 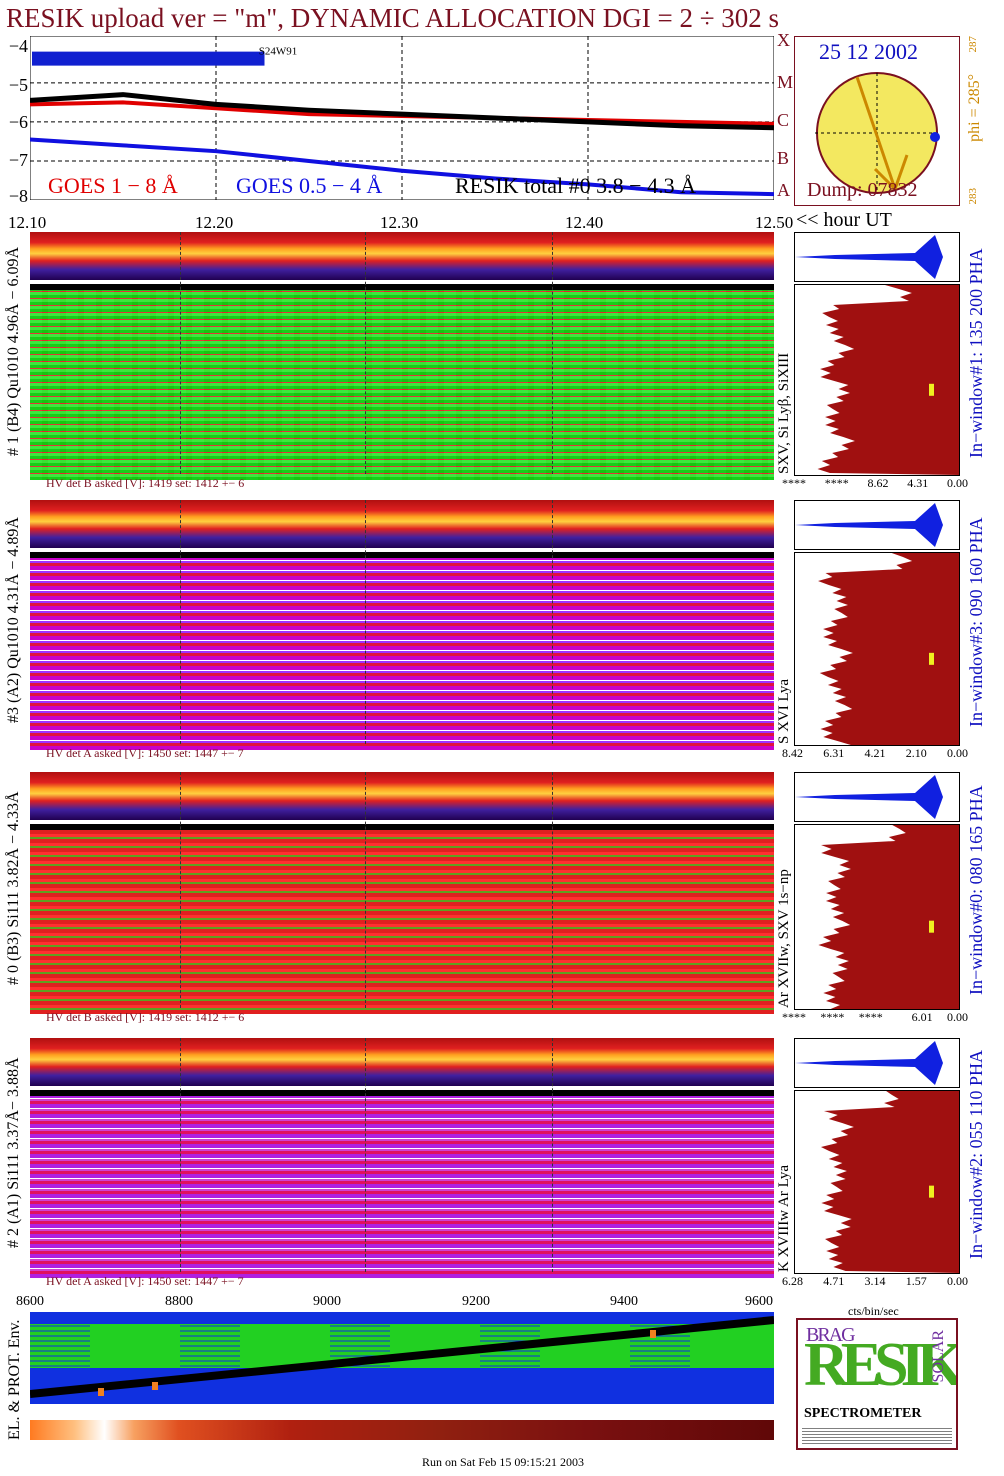 I want to click on scale-tick: 2.10, so click(x=916, y=753).